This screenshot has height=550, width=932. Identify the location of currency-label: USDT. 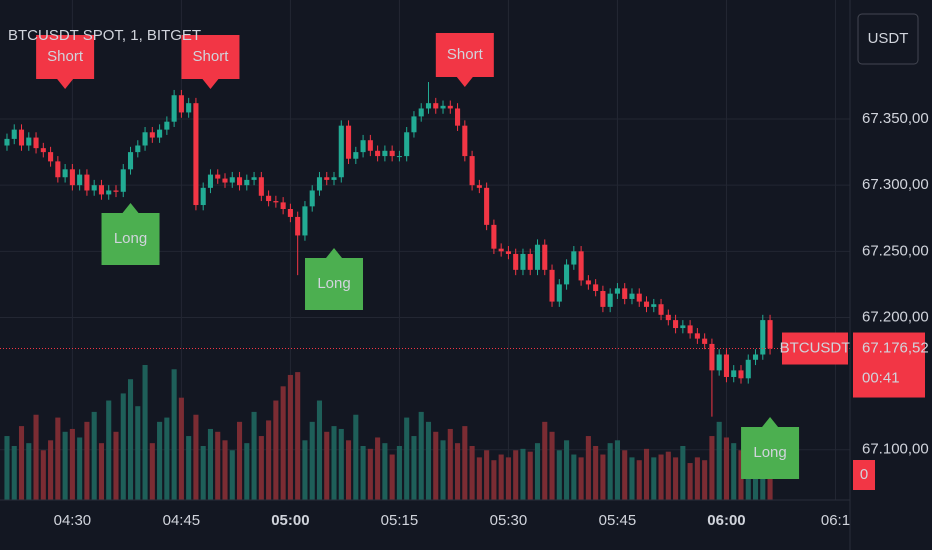
(888, 38).